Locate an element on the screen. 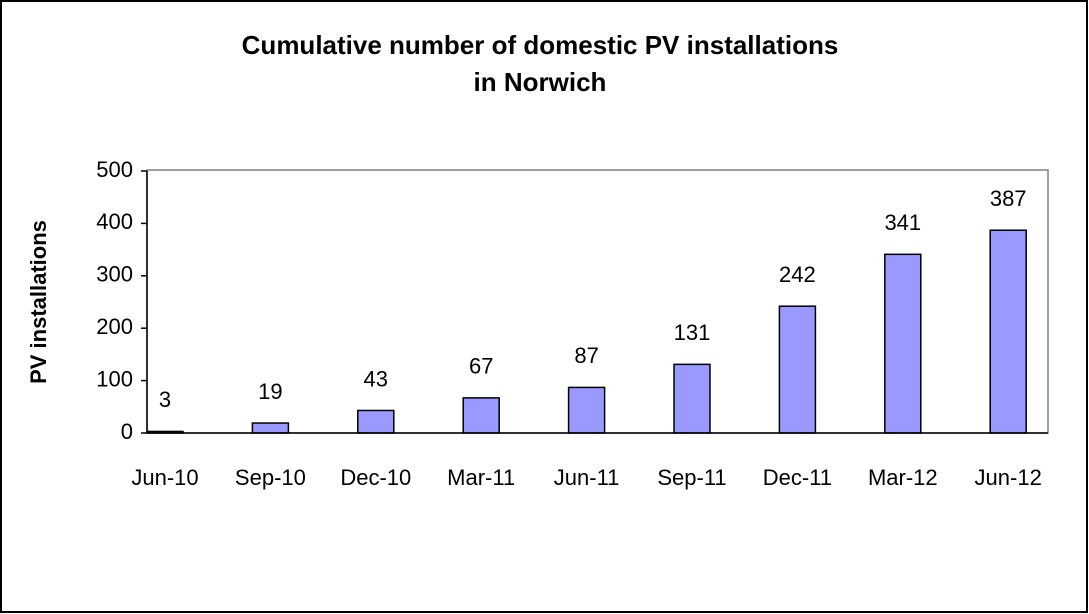 The height and width of the screenshot is (614, 1089). x-tick-label: Mar-12 is located at coordinates (903, 477).